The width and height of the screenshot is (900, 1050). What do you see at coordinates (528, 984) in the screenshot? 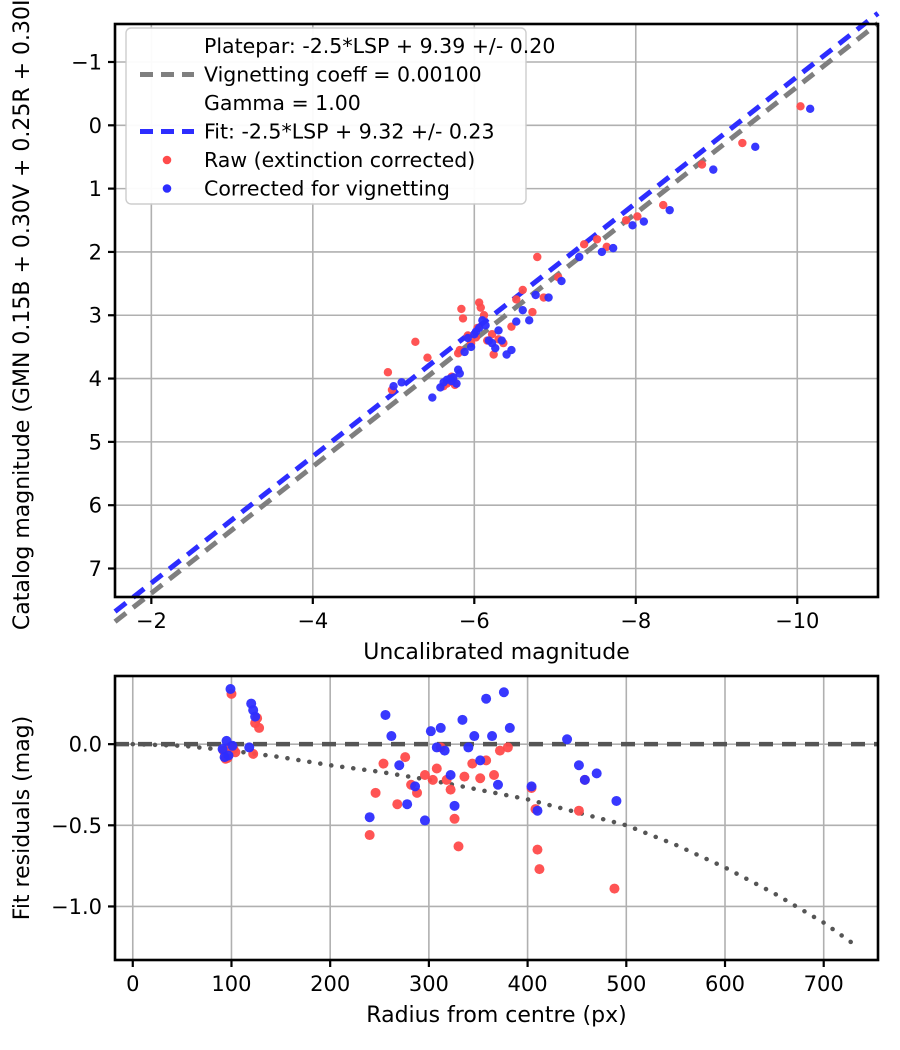
I see `x-tick-label: 400` at bounding box center [528, 984].